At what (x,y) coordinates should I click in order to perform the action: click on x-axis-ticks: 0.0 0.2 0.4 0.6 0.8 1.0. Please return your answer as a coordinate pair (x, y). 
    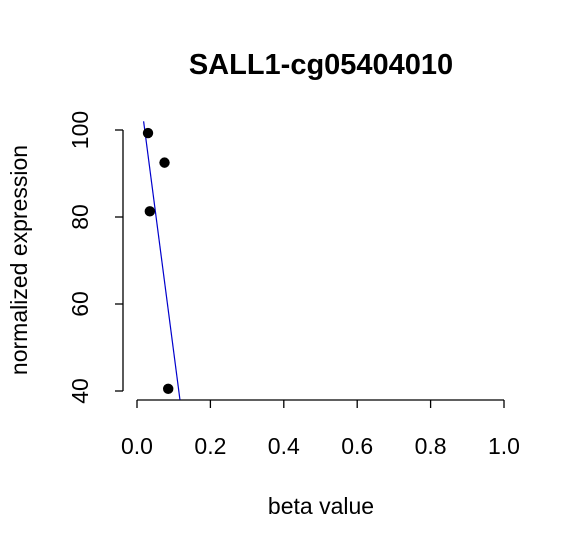
    Looking at the image, I should click on (320, 429).